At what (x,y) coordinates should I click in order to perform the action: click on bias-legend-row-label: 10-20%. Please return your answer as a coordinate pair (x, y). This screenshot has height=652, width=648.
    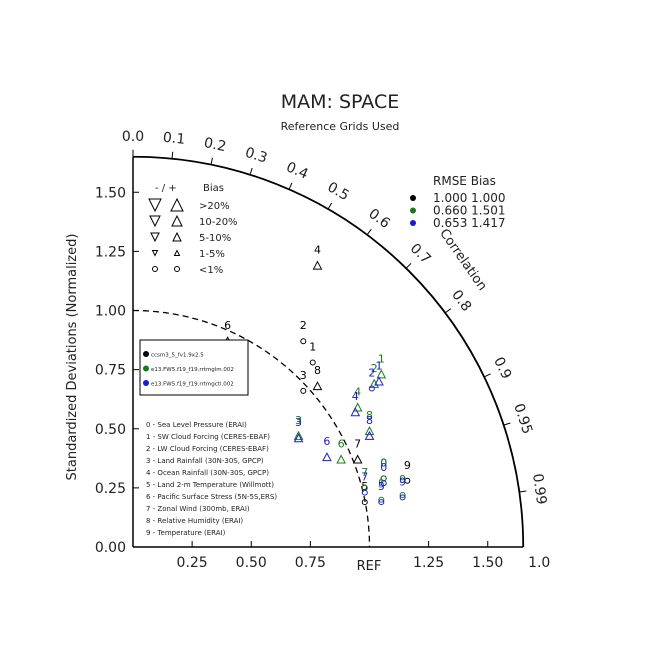
    Looking at the image, I should click on (218, 222).